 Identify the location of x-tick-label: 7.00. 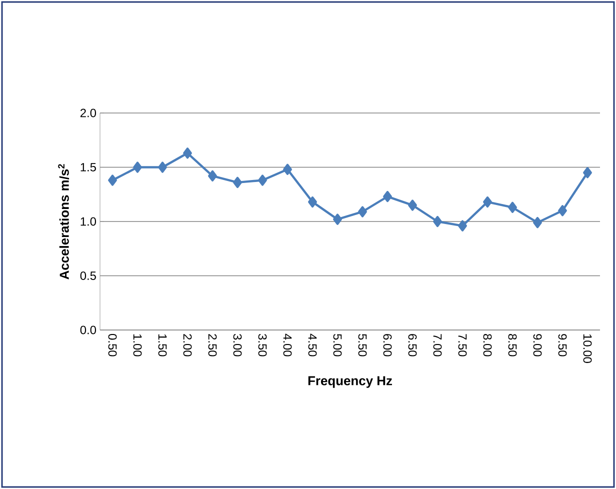
(437, 345).